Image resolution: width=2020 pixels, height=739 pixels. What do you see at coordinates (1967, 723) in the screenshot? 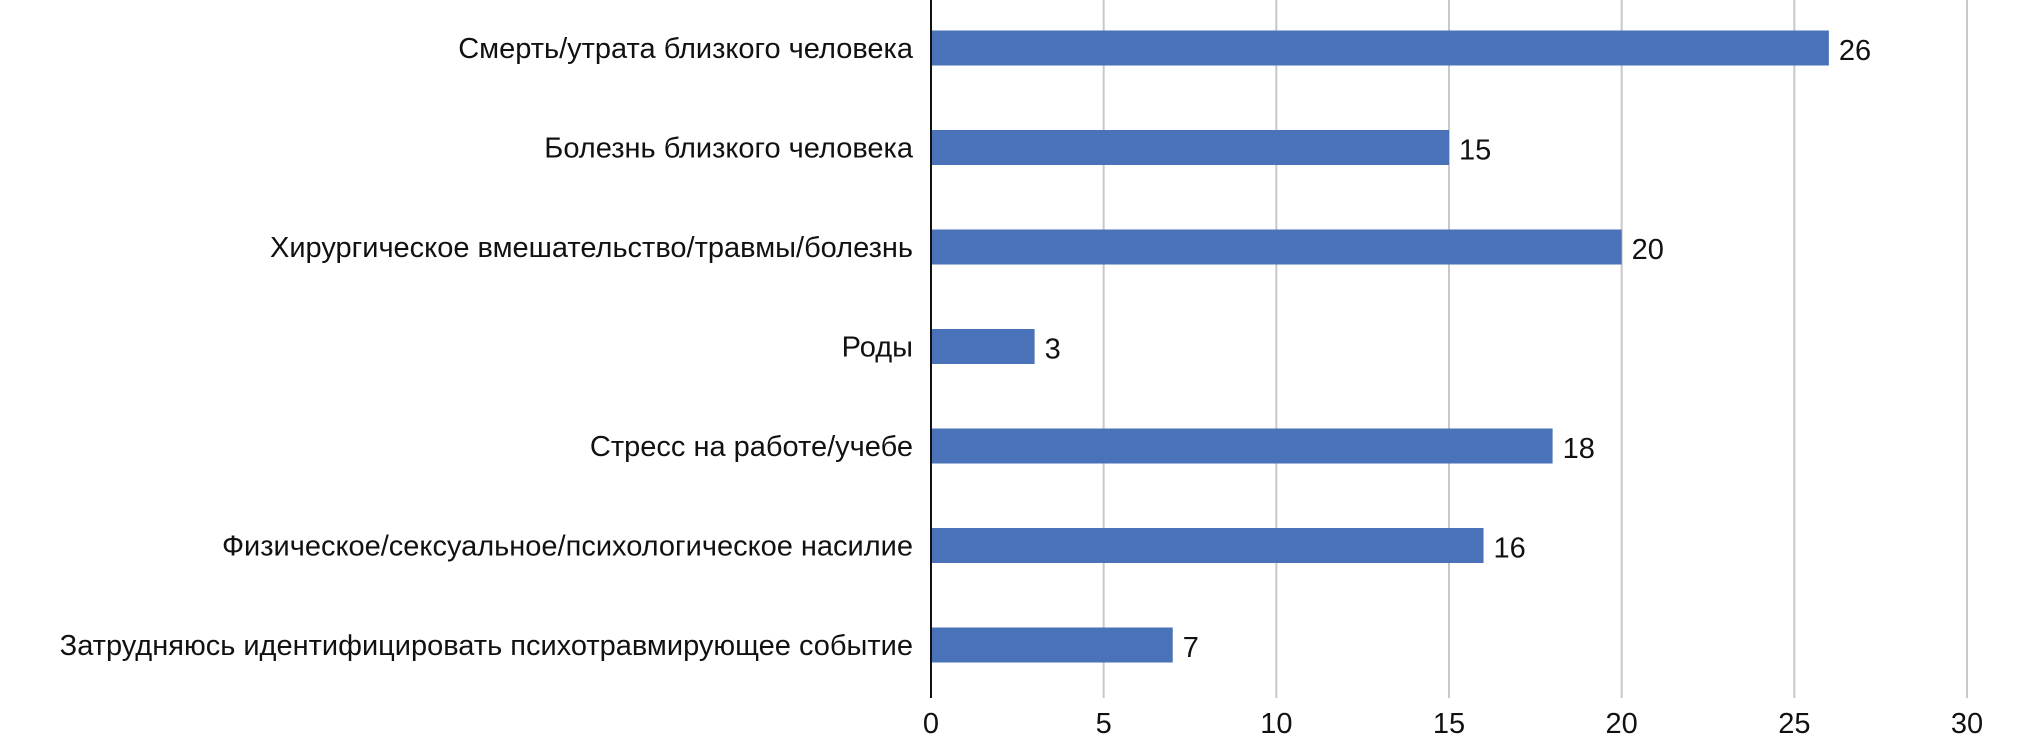
I see `x-tick-label: 30` at bounding box center [1967, 723].